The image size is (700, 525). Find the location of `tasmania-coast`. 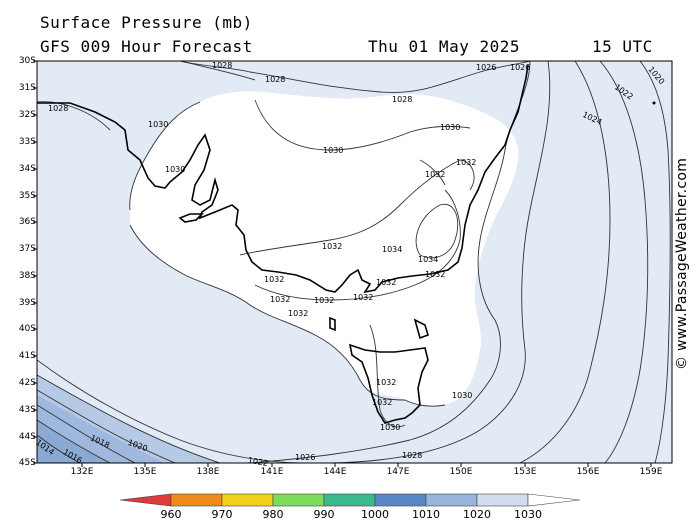

tasmania-coast is located at coordinates (388, 383).